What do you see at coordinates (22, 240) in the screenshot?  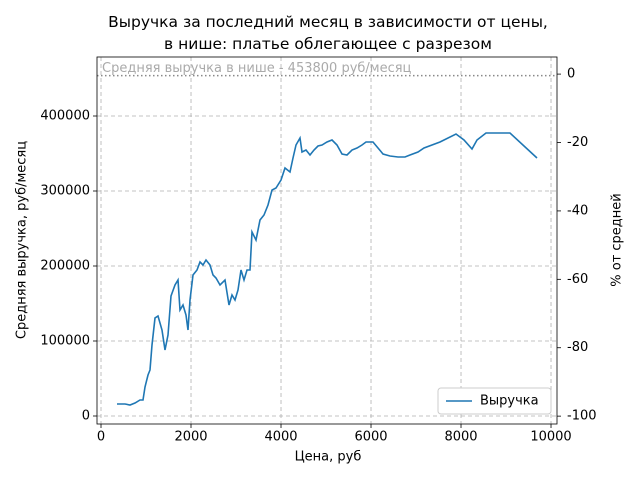 I see `y-axis-label: Средняя выручка, руб/месяц` at bounding box center [22, 240].